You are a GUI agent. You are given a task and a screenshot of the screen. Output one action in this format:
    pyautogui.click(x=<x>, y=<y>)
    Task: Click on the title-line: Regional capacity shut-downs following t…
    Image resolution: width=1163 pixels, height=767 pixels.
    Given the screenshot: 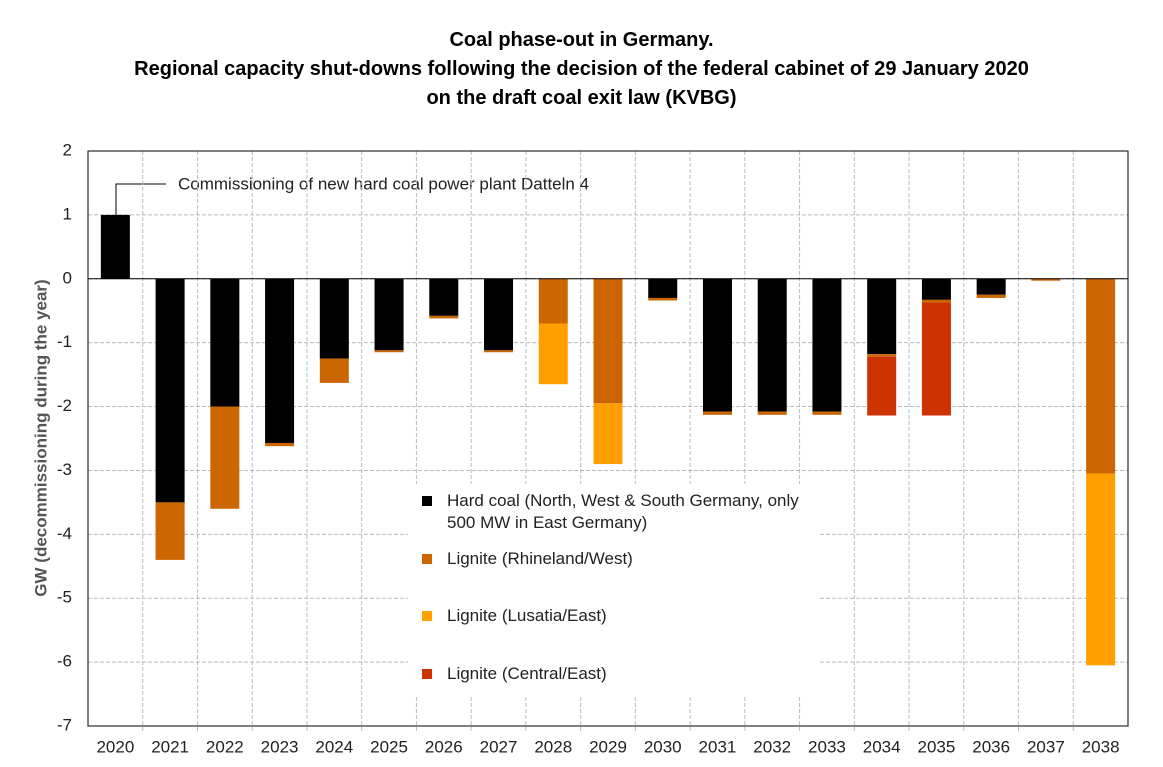 What is the action you would take?
    pyautogui.click(x=581, y=69)
    